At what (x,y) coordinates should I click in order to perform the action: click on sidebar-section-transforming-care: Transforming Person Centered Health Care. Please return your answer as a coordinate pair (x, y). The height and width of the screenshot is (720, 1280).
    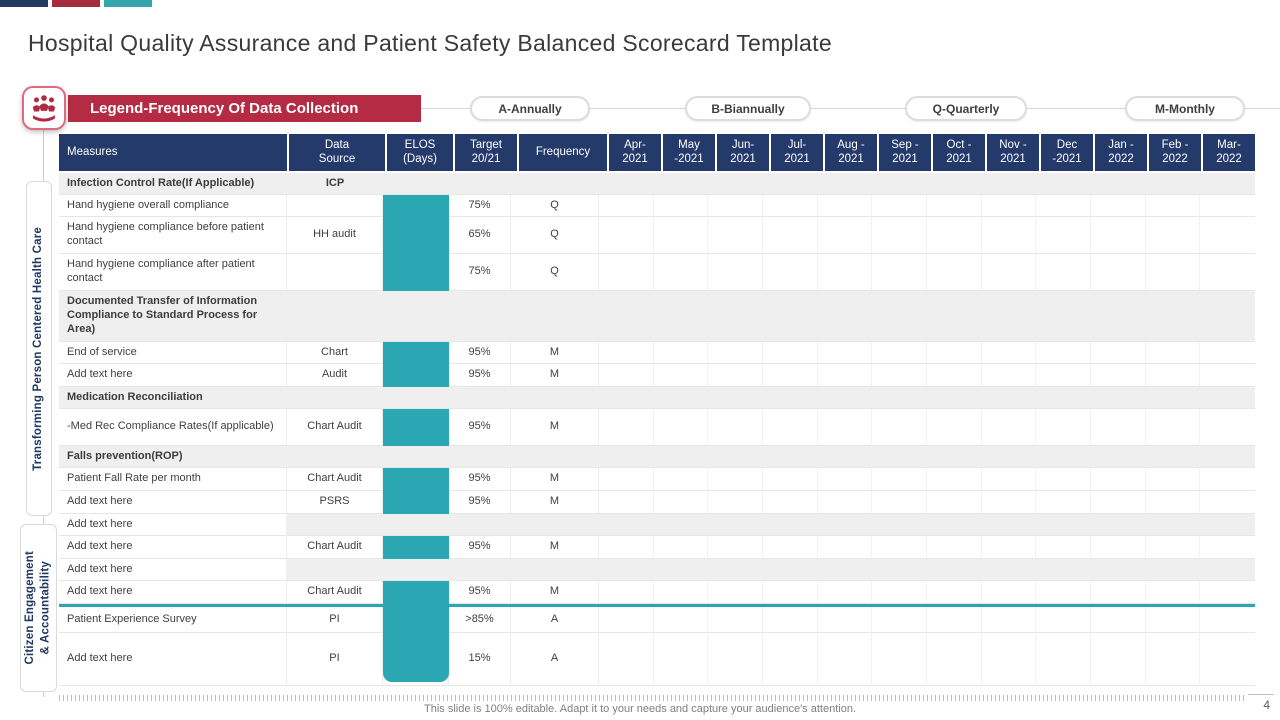
    Looking at the image, I should click on (39, 348).